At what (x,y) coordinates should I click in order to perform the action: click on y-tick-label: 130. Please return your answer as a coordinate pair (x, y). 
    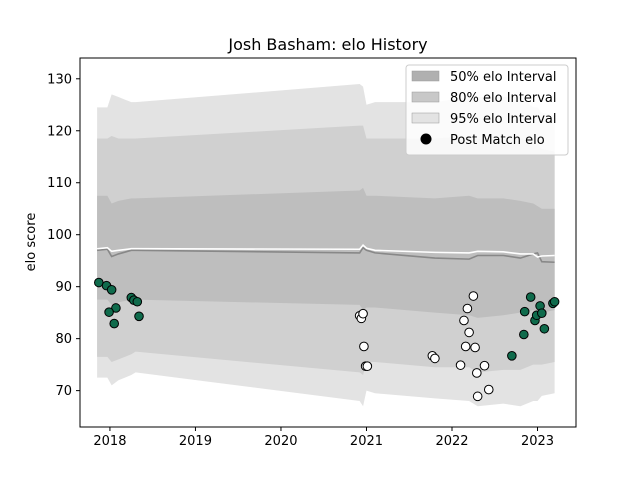
    Looking at the image, I should click on (59, 79).